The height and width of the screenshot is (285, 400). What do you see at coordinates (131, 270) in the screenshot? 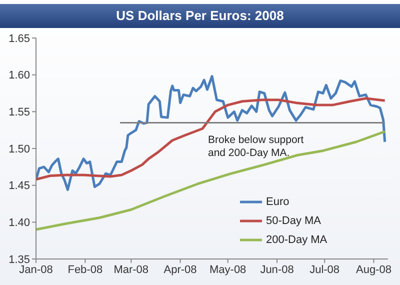
I see `x-tick-label: Mar-08` at bounding box center [131, 270].